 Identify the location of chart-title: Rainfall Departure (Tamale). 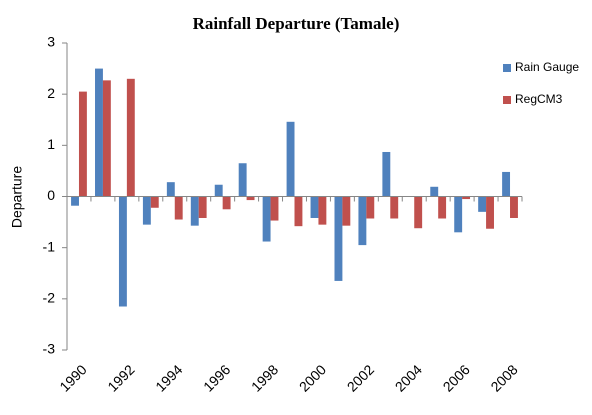
(296, 23).